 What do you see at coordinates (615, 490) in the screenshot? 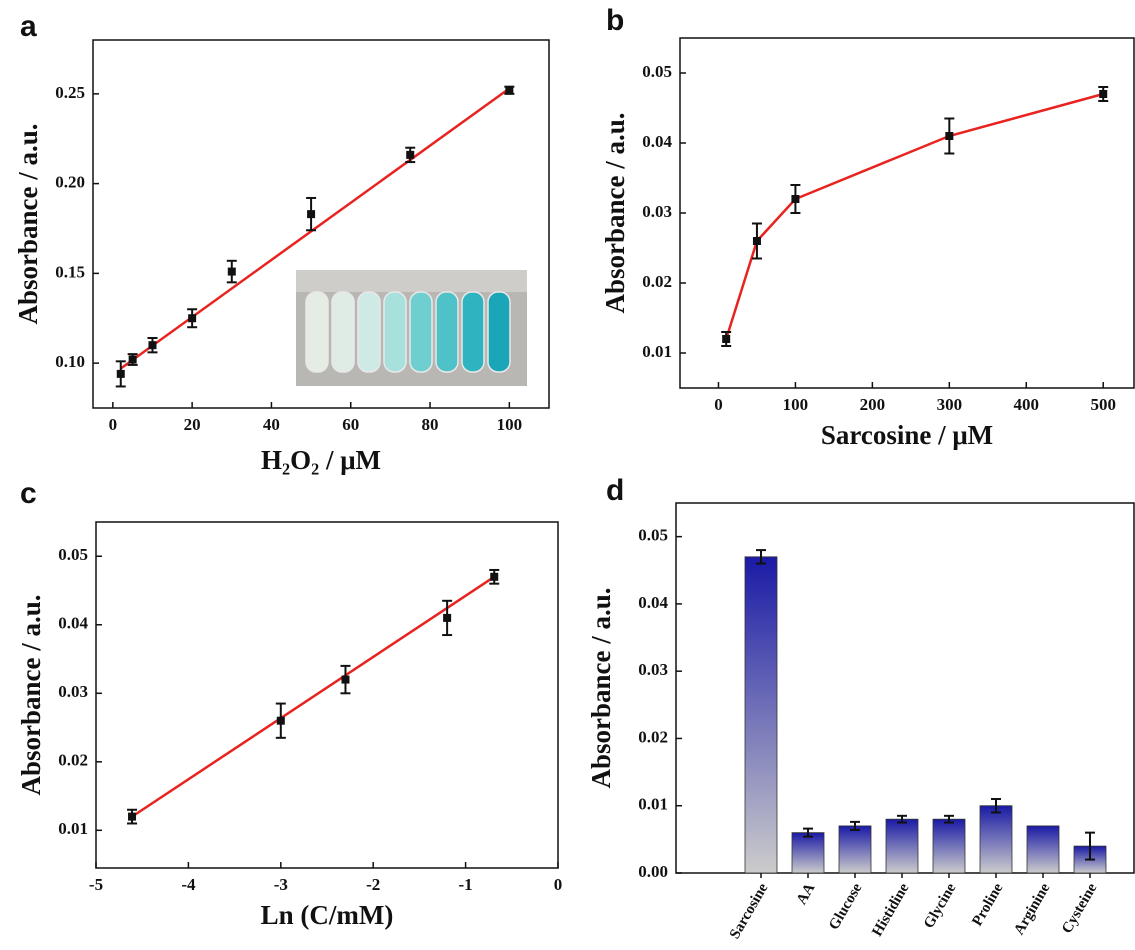
I see `panel-label: d` at bounding box center [615, 490].